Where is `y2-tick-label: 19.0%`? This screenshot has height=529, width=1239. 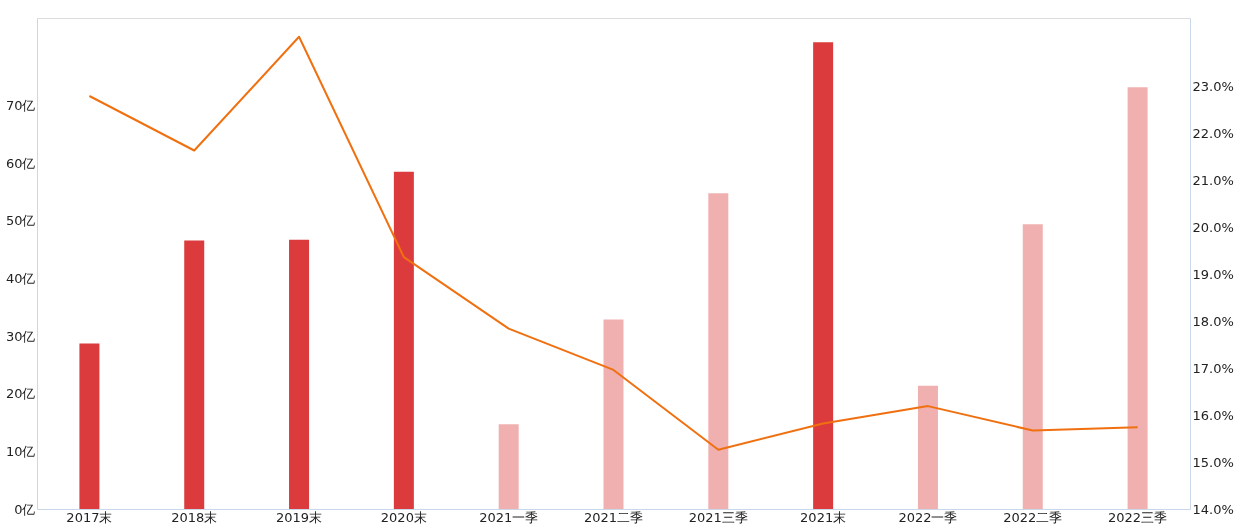 y2-tick-label: 19.0% is located at coordinates (1213, 274).